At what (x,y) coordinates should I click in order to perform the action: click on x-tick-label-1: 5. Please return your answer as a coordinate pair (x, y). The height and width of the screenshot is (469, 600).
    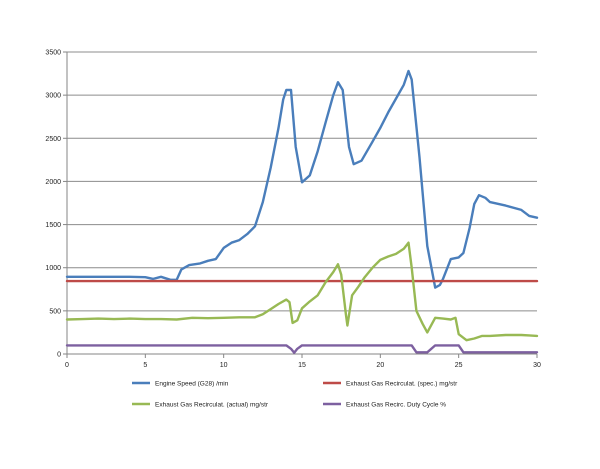
    Looking at the image, I should click on (145, 365).